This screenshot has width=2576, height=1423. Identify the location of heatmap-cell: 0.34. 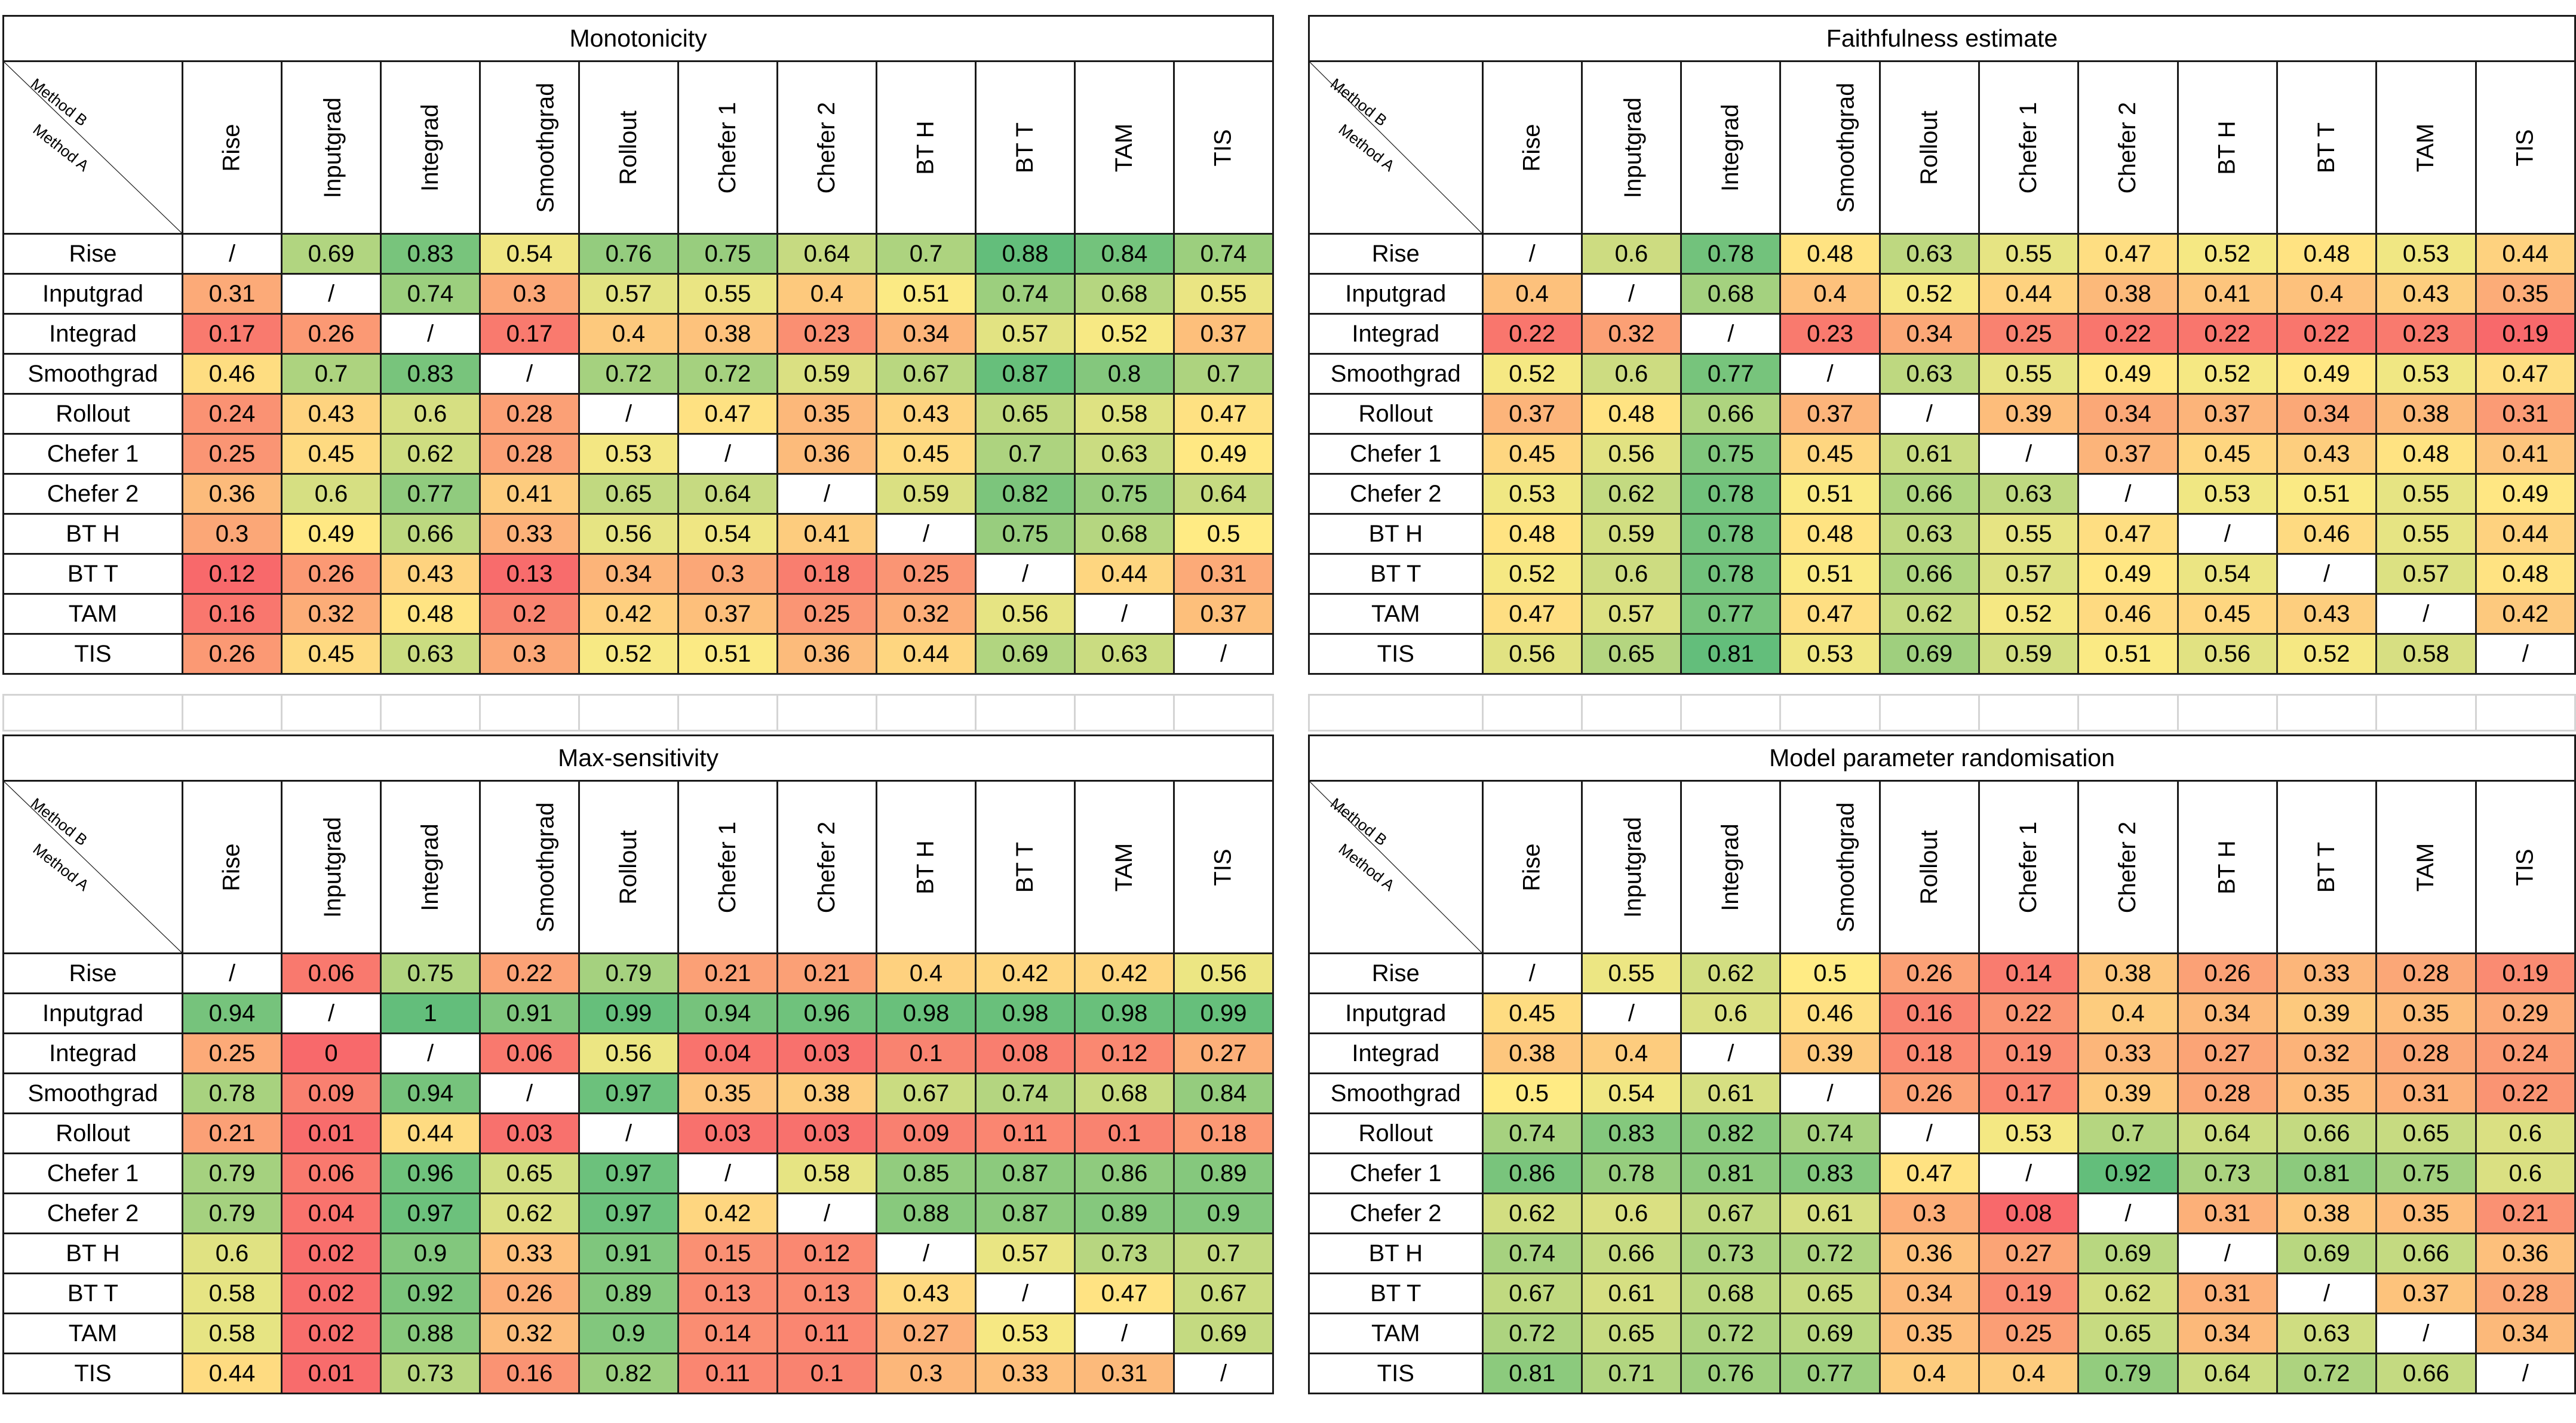
(2227, 1013).